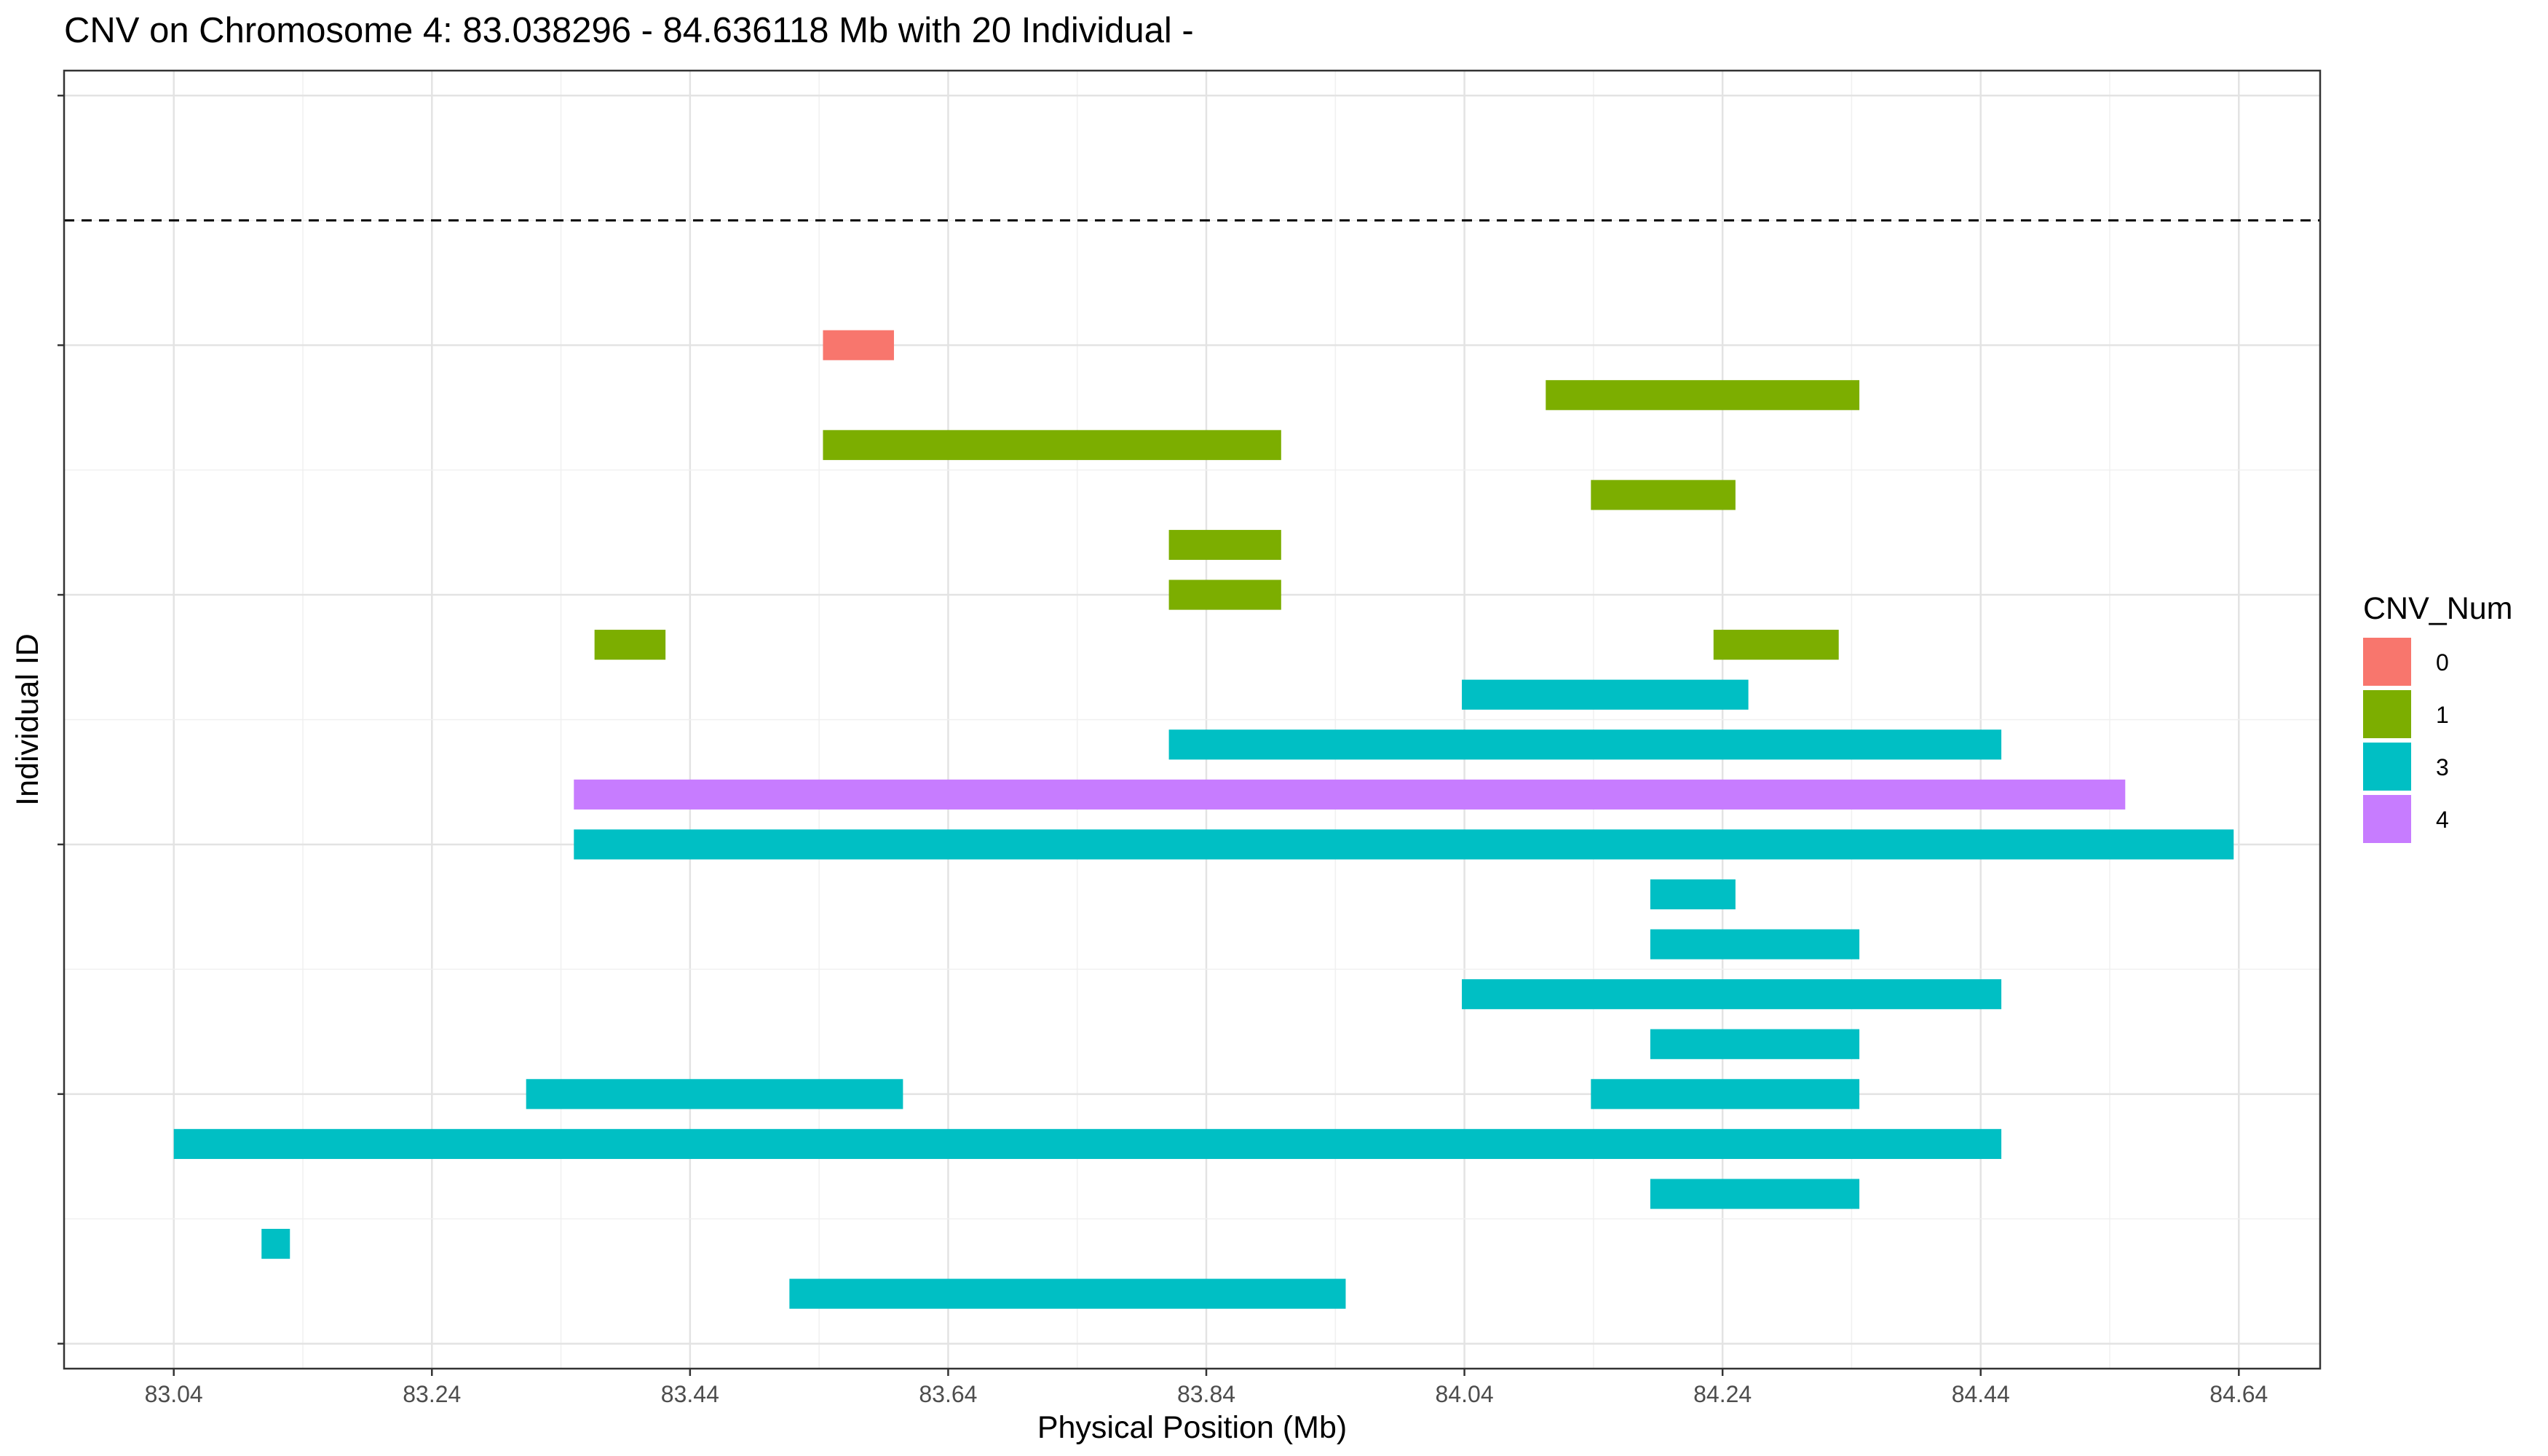  I want to click on x-tick-label: 84.64, so click(2238, 1394).